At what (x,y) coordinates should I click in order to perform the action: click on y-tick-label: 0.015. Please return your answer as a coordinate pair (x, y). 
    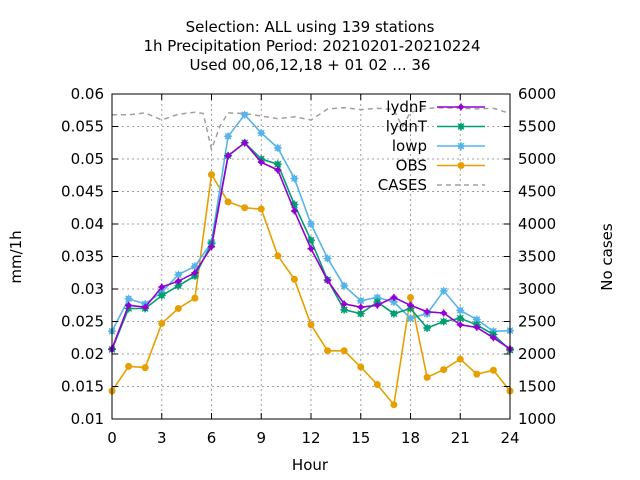
    Looking at the image, I should click on (82, 387).